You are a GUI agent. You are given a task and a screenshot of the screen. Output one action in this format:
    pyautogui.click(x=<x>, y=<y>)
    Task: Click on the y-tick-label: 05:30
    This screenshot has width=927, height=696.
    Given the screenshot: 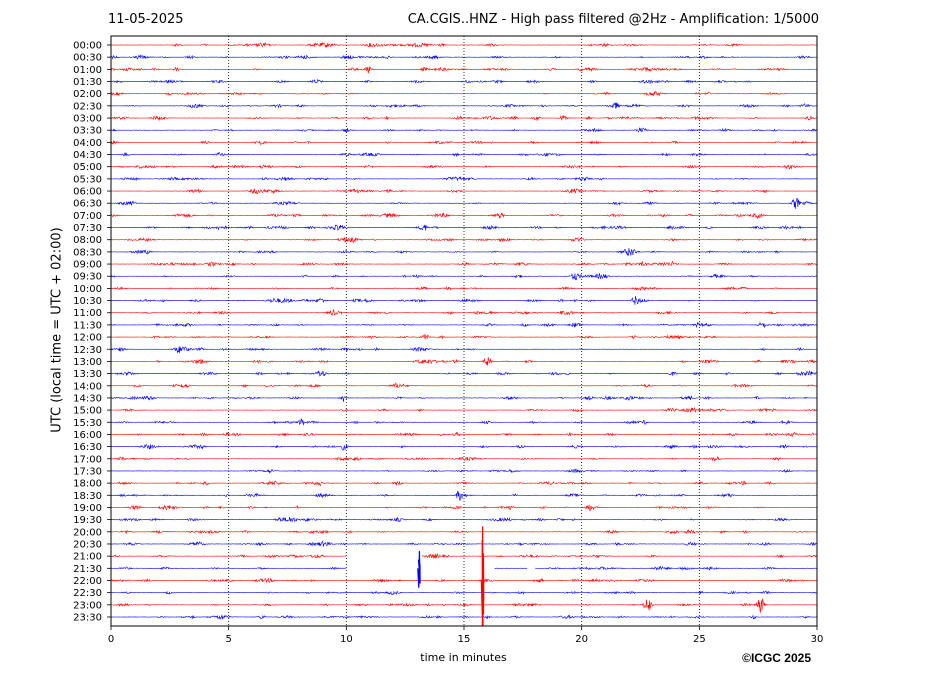 What is the action you would take?
    pyautogui.click(x=87, y=179)
    